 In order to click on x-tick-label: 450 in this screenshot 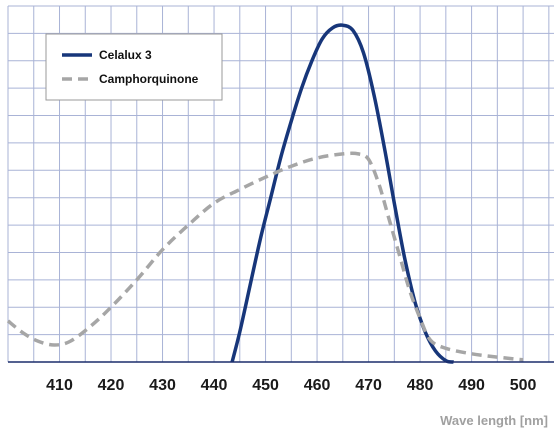, I will do `click(265, 385)`.